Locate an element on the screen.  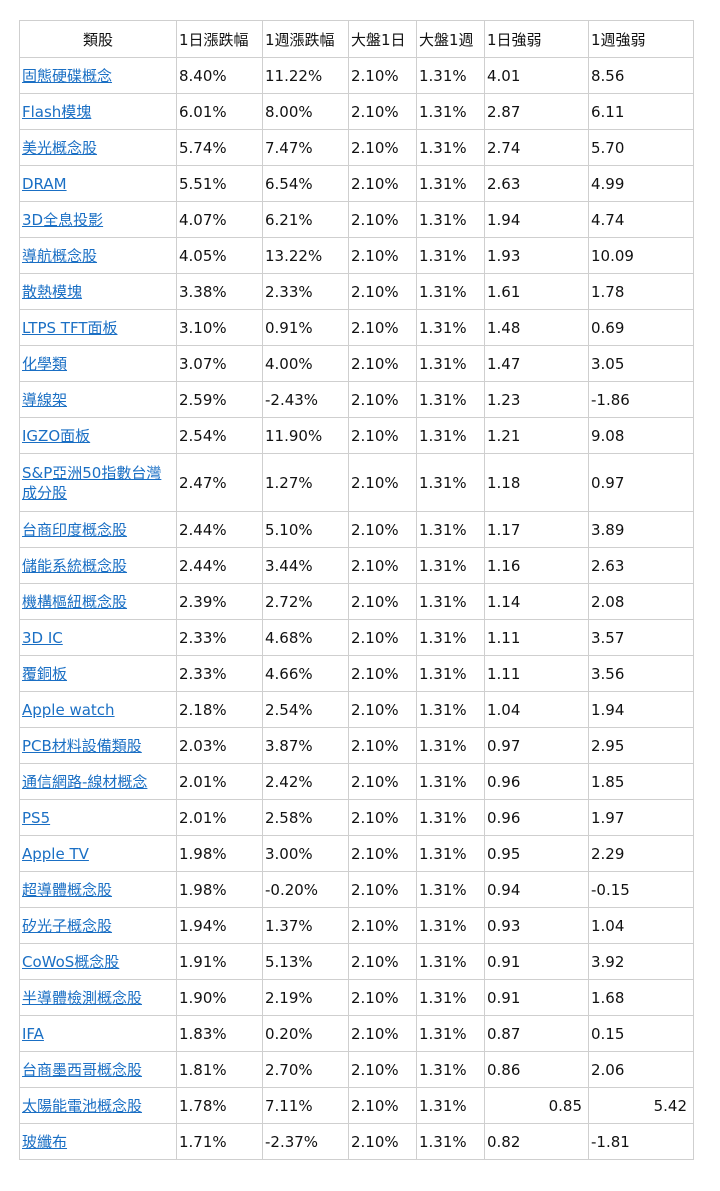
1d-change-cell: 2.18% is located at coordinates (219, 709).